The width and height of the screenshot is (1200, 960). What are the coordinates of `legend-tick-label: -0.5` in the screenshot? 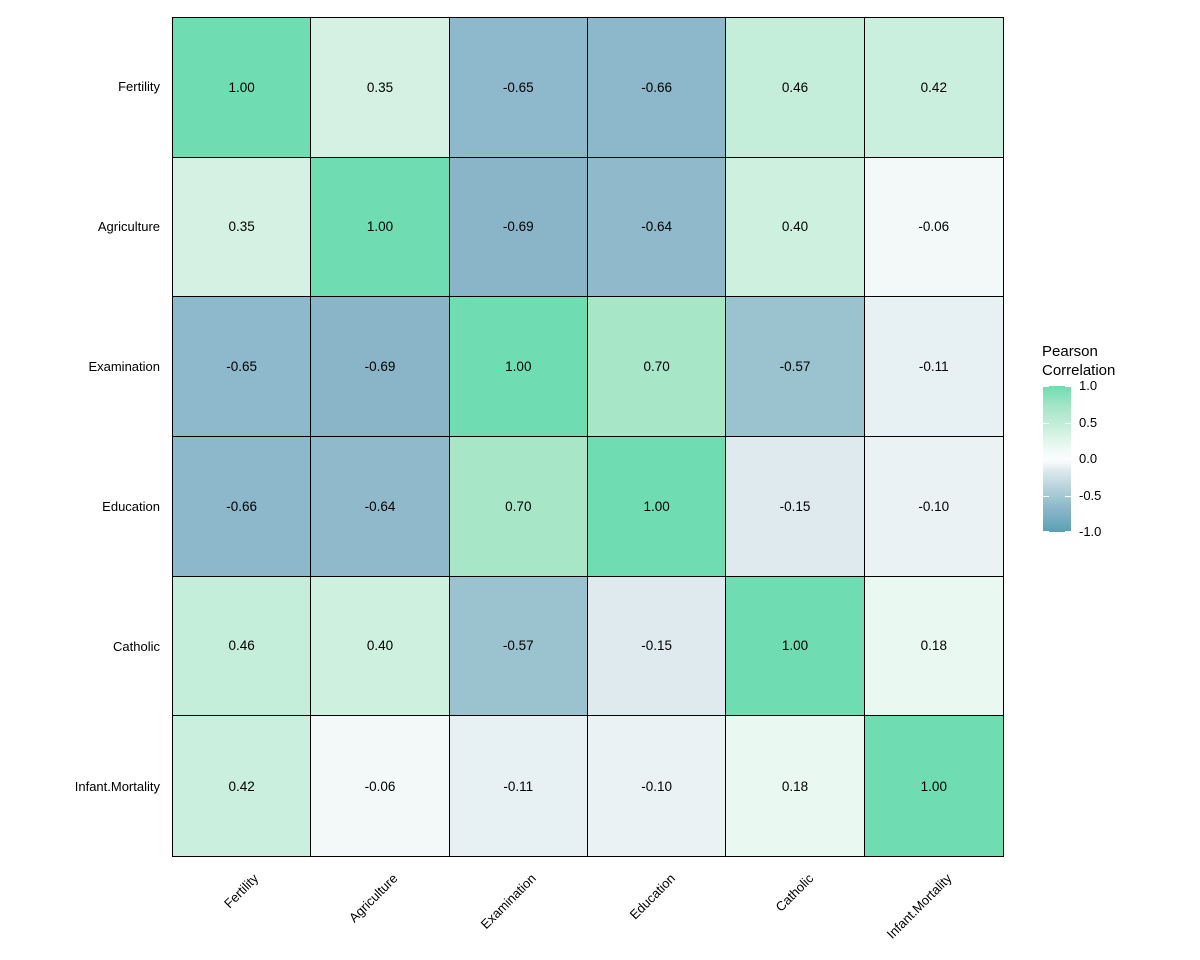 It's located at (1090, 495).